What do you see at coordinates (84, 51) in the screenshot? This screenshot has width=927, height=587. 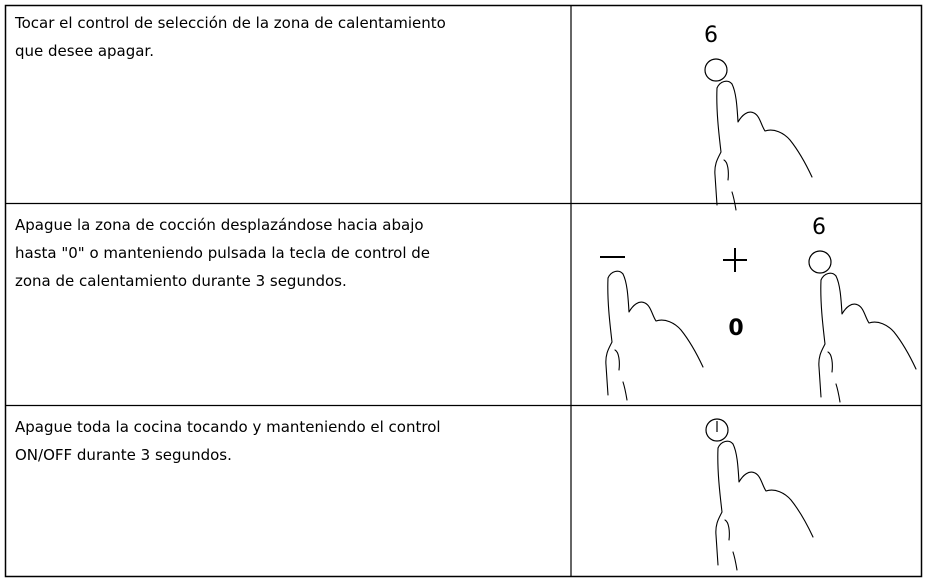 I see `instruction-line: que desee apagar.` at bounding box center [84, 51].